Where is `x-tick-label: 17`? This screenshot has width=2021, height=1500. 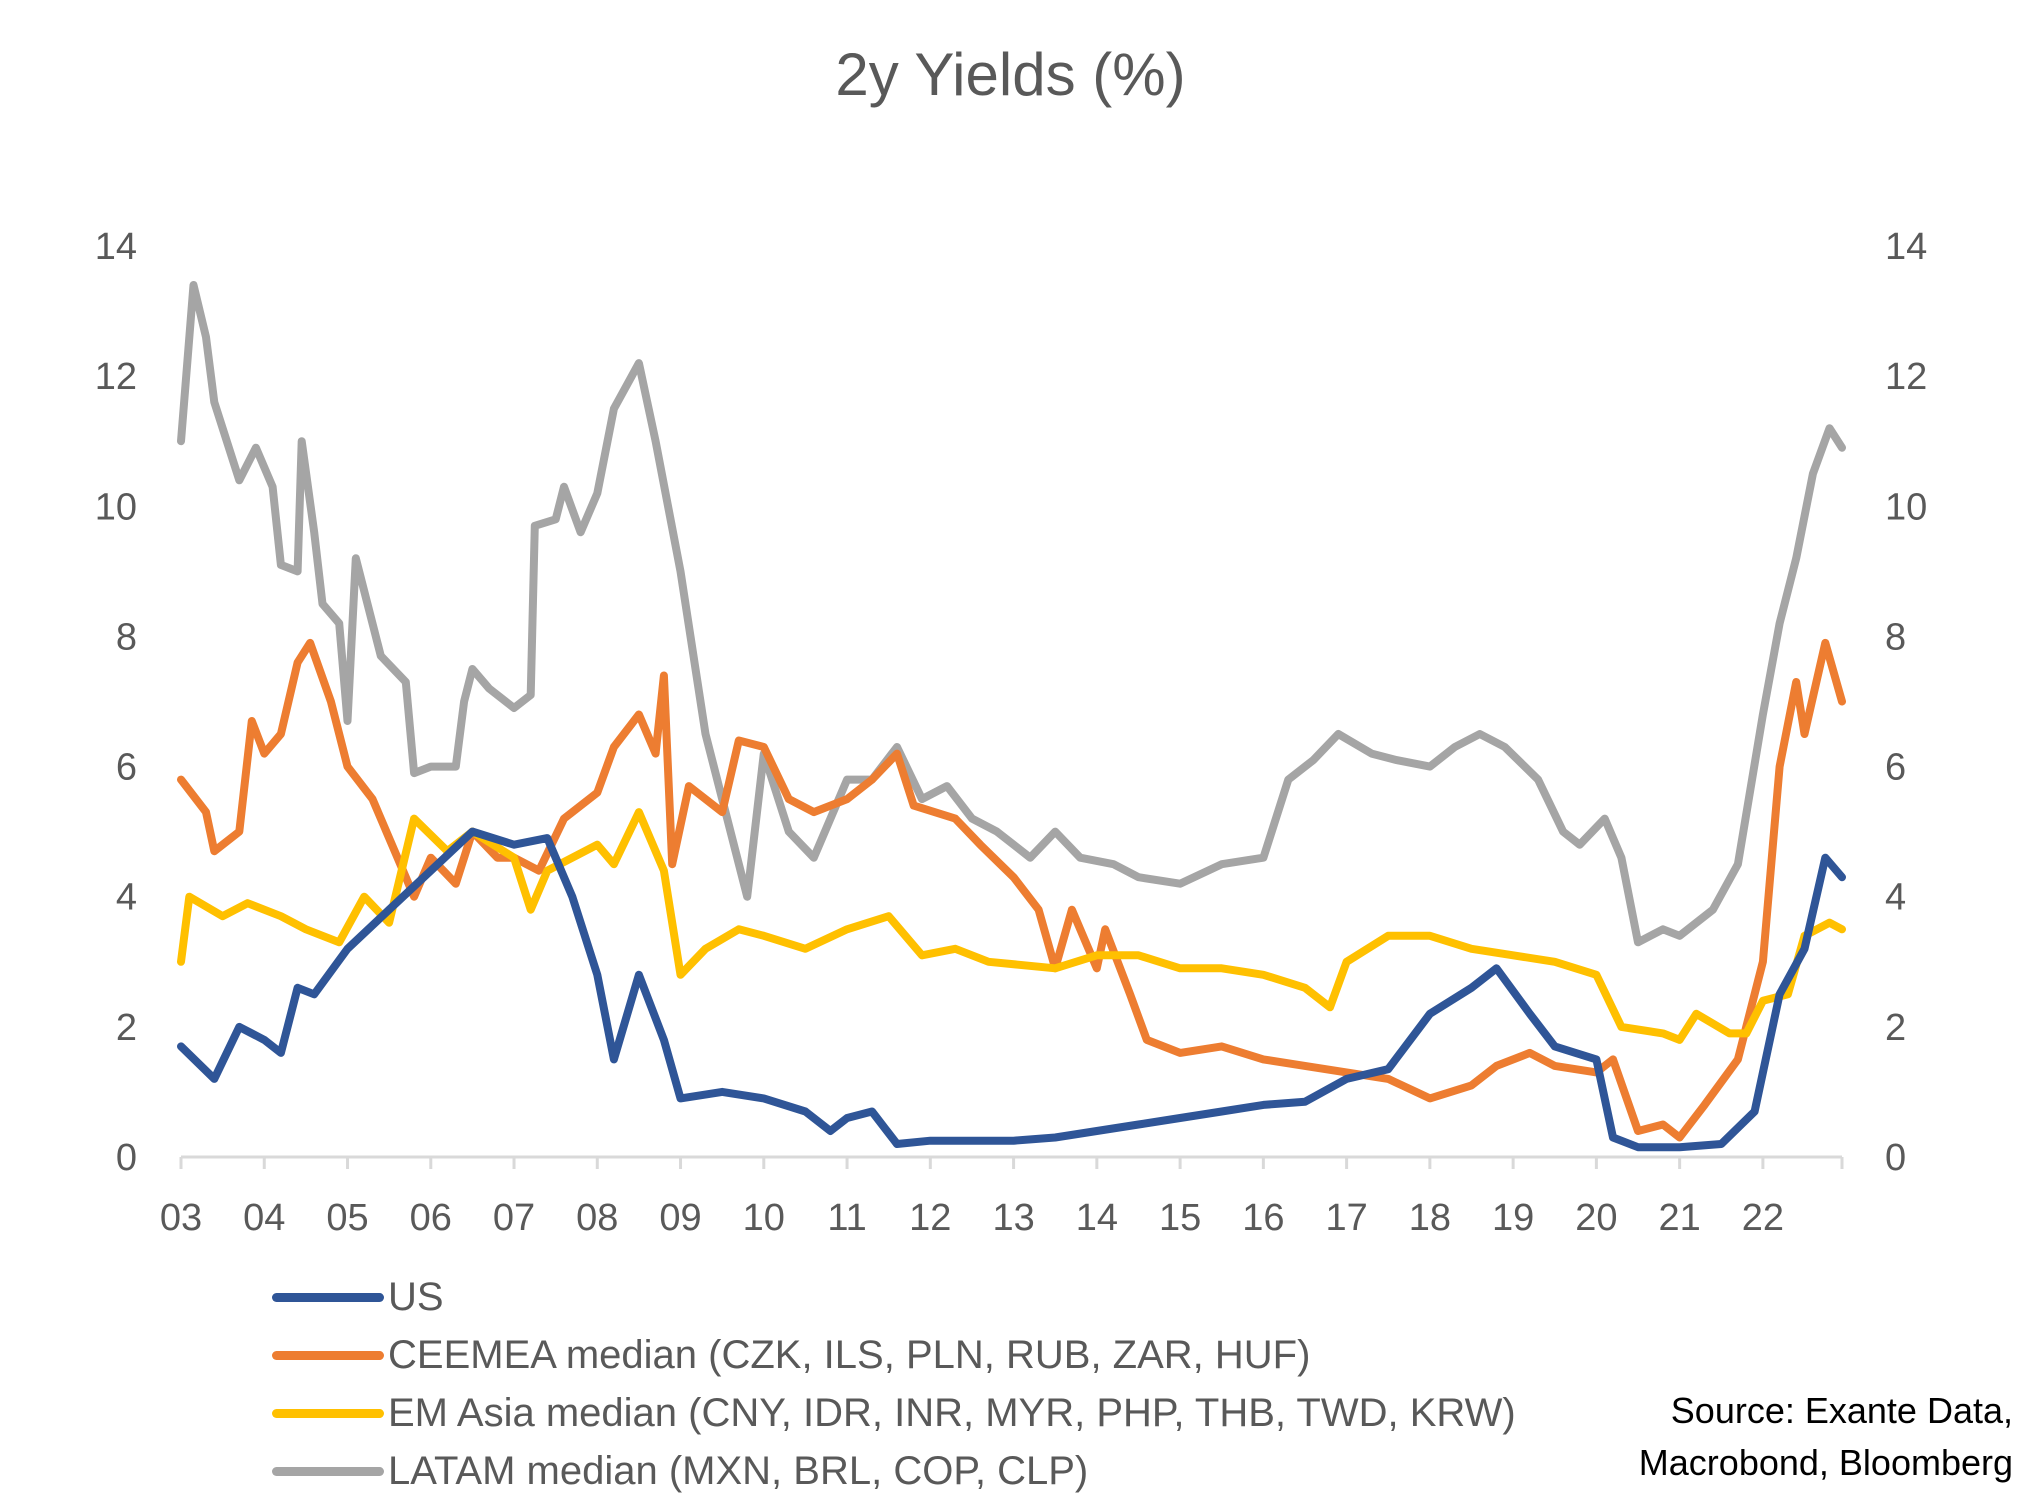
x-tick-label: 17 is located at coordinates (1346, 1218).